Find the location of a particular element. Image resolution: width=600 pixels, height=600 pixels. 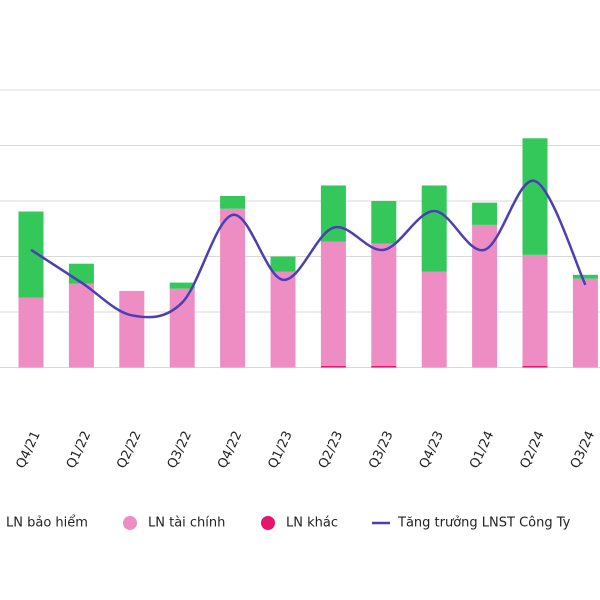

x-tick-label: Q1/22 is located at coordinates (79, 450).